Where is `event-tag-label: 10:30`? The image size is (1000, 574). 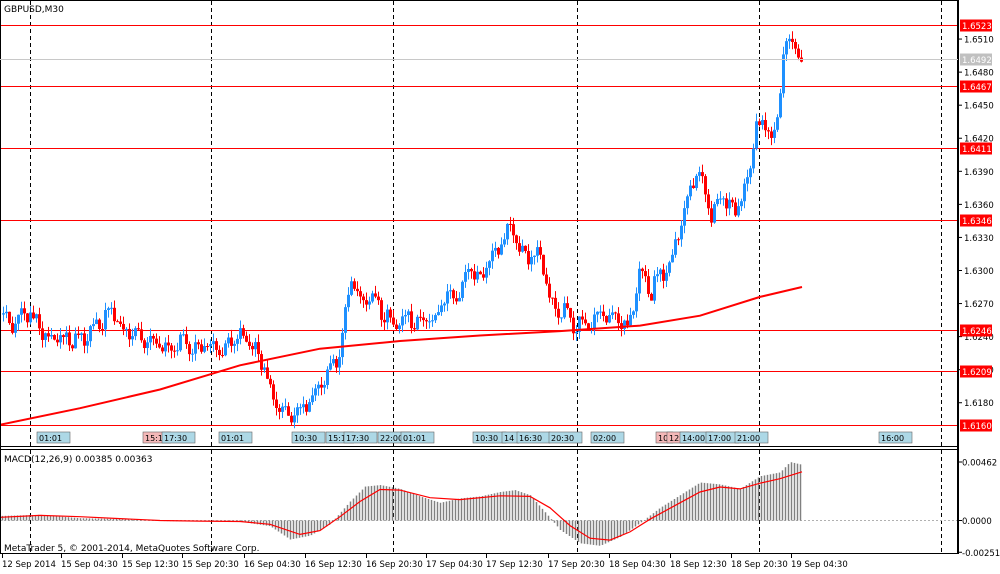 event-tag-label: 10:30 is located at coordinates (305, 438).